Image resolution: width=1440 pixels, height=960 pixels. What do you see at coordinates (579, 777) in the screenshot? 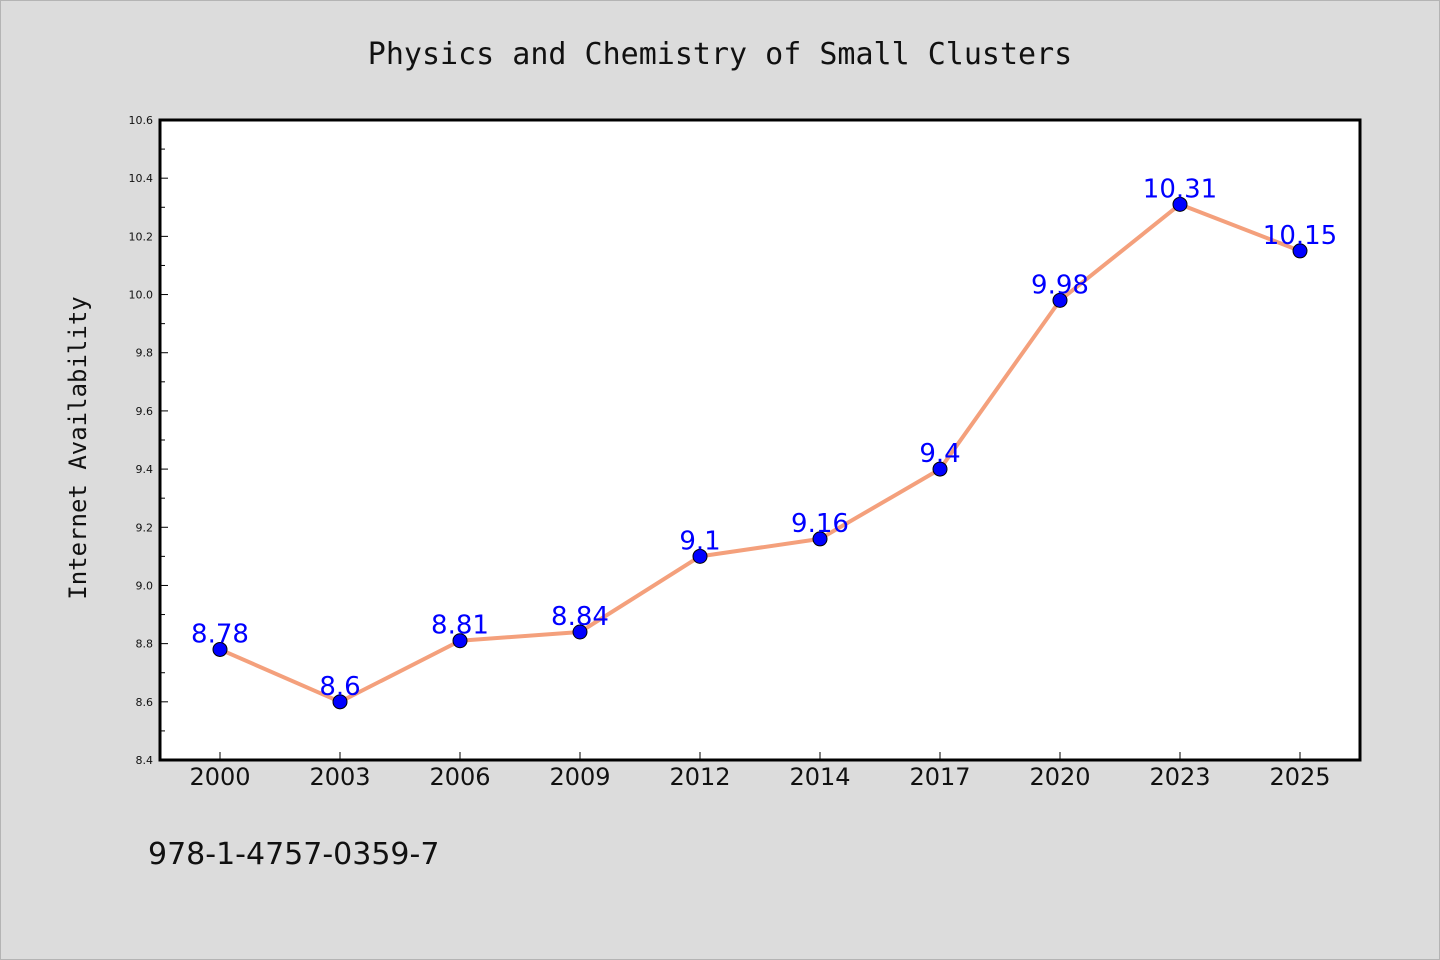
I see `x-tick-label: 2009` at bounding box center [579, 777].